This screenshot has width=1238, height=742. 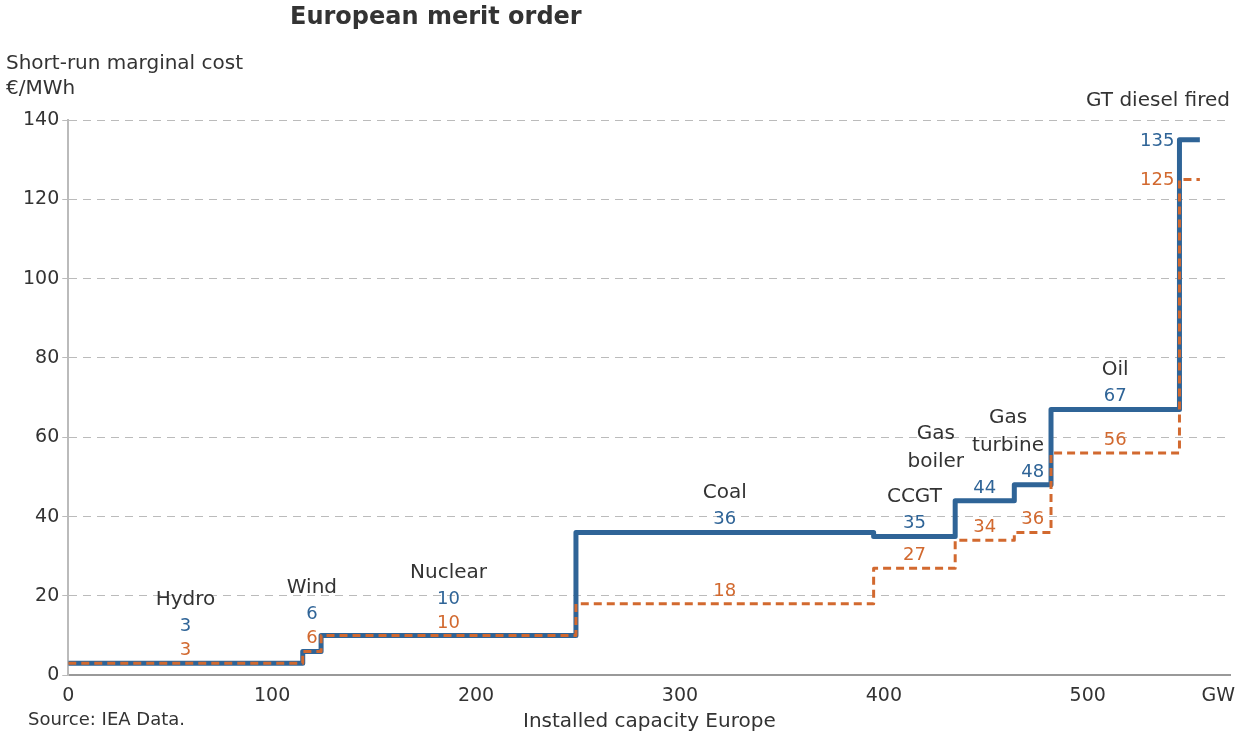 What do you see at coordinates (47, 435) in the screenshot?
I see `y-tick-label: 60` at bounding box center [47, 435].